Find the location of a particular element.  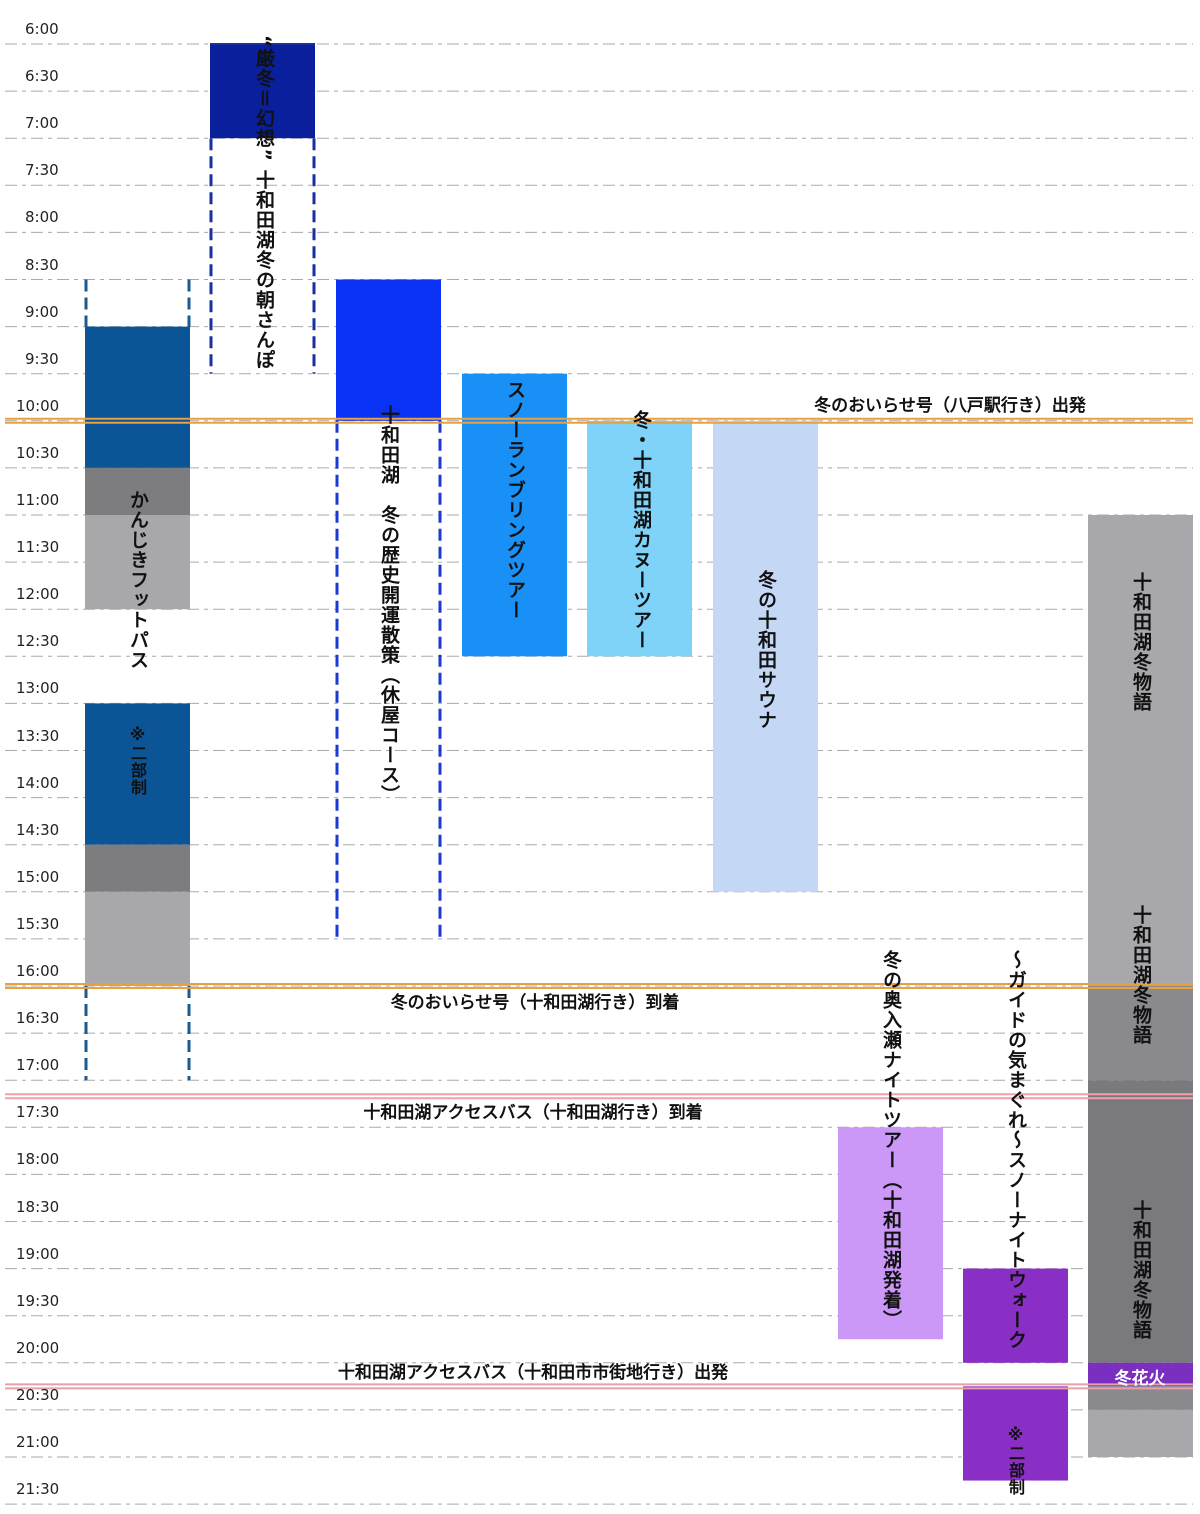

event-label: 冬の奥入瀬ナイトツアー（十和田湖発着） is located at coordinates (891, 1140).